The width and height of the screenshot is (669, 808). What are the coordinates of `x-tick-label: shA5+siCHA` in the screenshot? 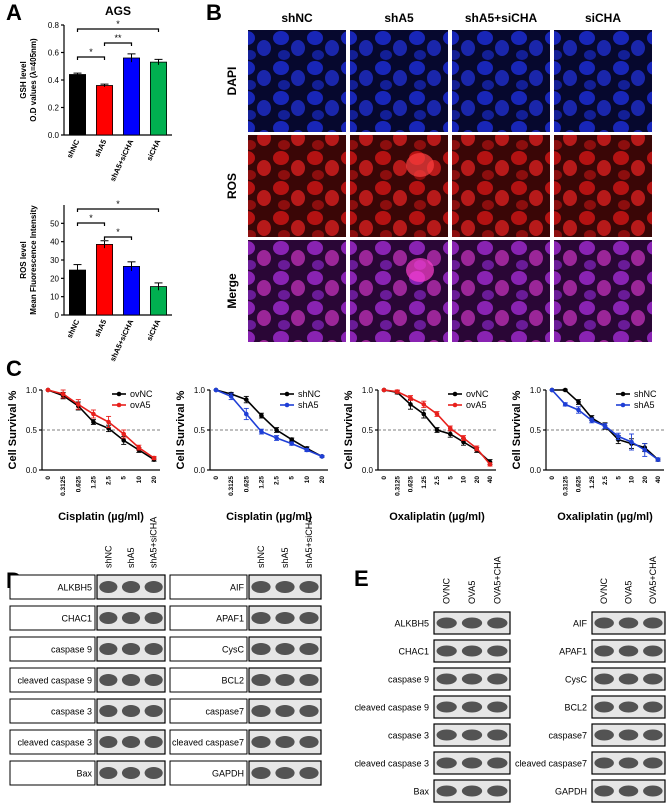 It's located at (122, 340).